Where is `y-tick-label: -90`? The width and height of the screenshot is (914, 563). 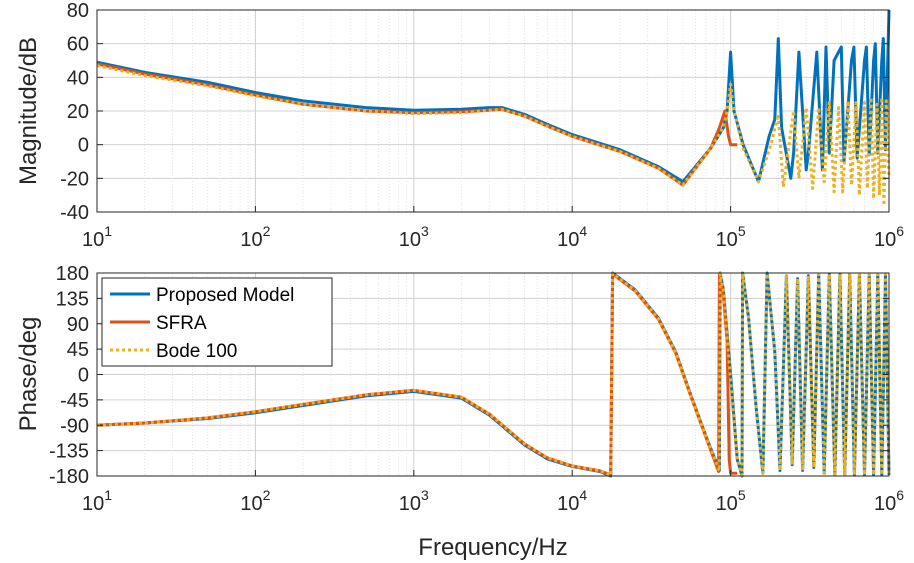 y-tick-label: -90 is located at coordinates (74, 426).